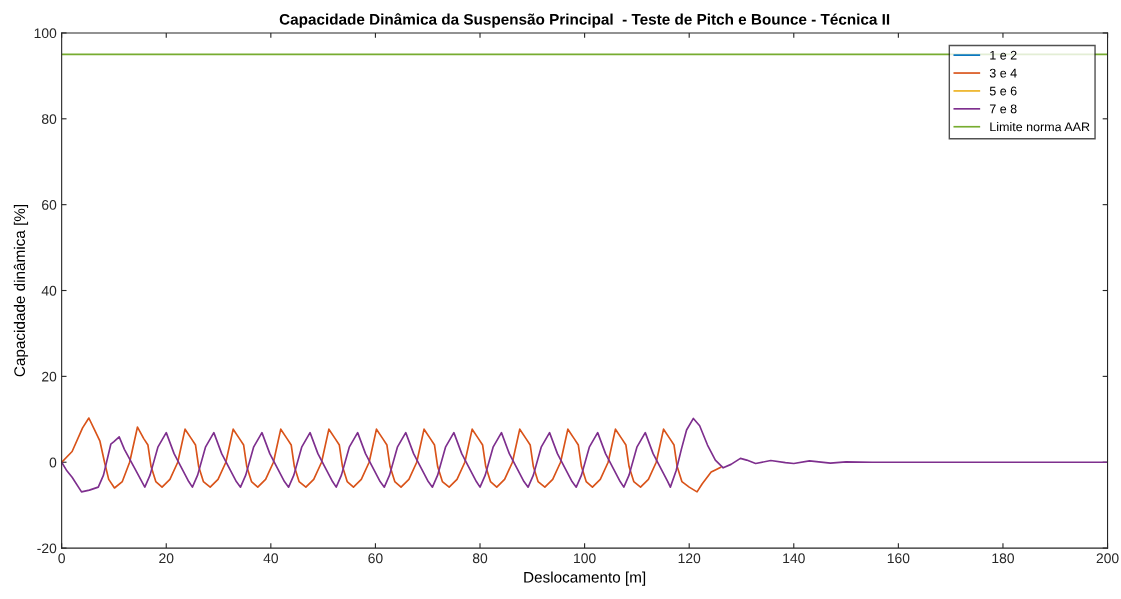  Describe the element at coordinates (794, 558) in the screenshot. I see `x-tick-label: 140` at that location.